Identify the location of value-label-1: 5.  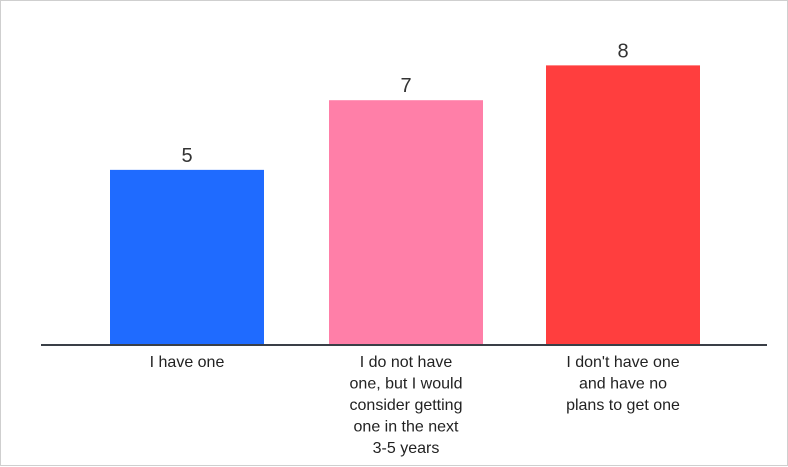
(186, 156).